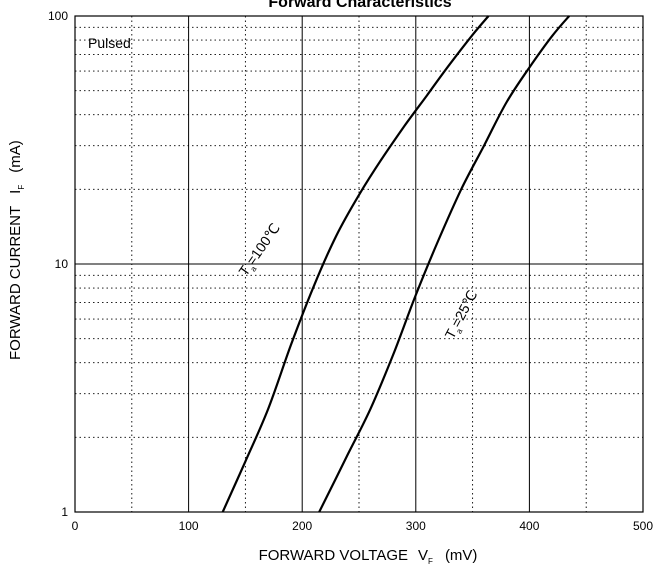 This screenshot has height=568, width=658. What do you see at coordinates (75, 526) in the screenshot?
I see `x-tick-label: 0` at bounding box center [75, 526].